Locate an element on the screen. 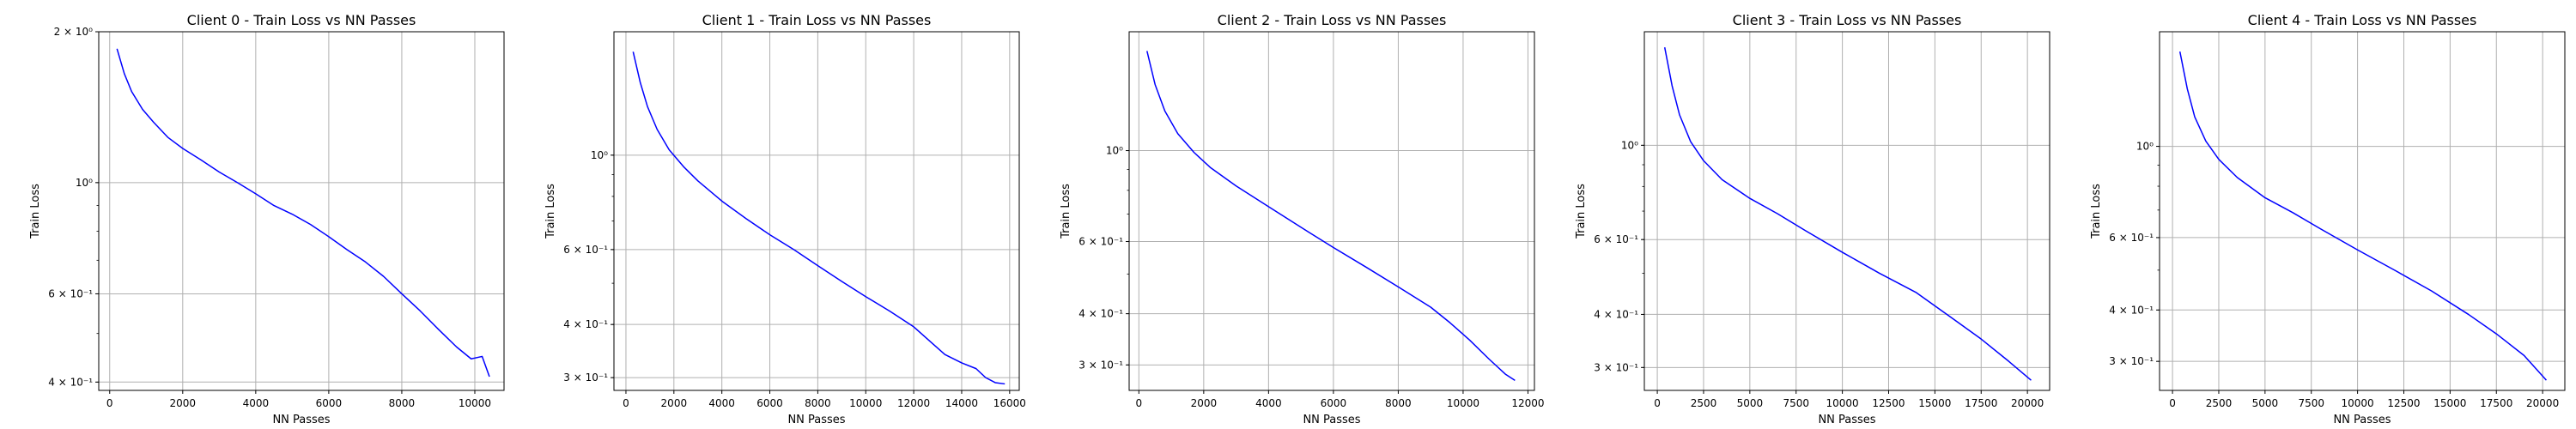 This screenshot has height=429, width=2576. x-tick-label: 16000 is located at coordinates (1009, 403).